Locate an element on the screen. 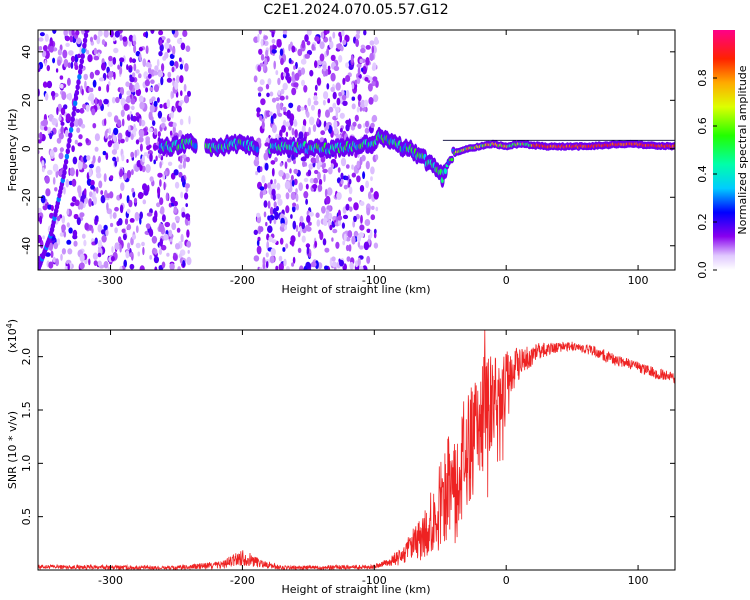  snr-x-tick-label: -200 is located at coordinates (242, 580).